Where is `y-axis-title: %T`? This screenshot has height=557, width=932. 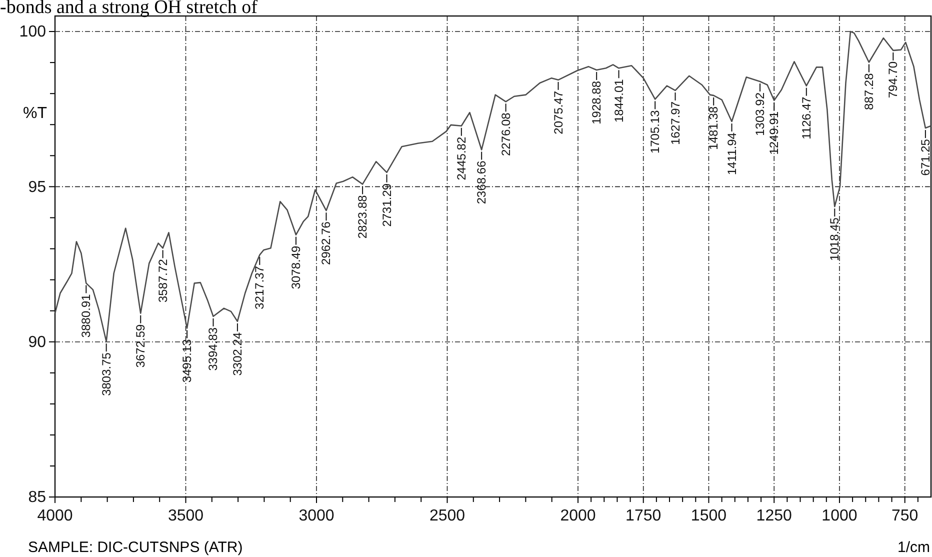
y-axis-title: %T is located at coordinates (35, 113).